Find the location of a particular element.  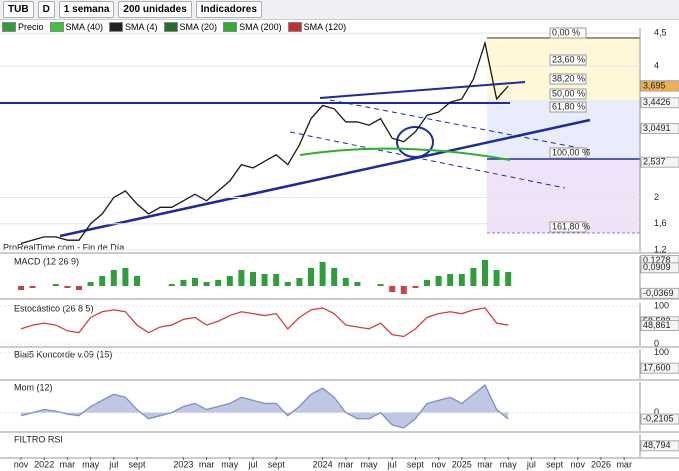

y-tick-label: 1,2 is located at coordinates (660, 249).